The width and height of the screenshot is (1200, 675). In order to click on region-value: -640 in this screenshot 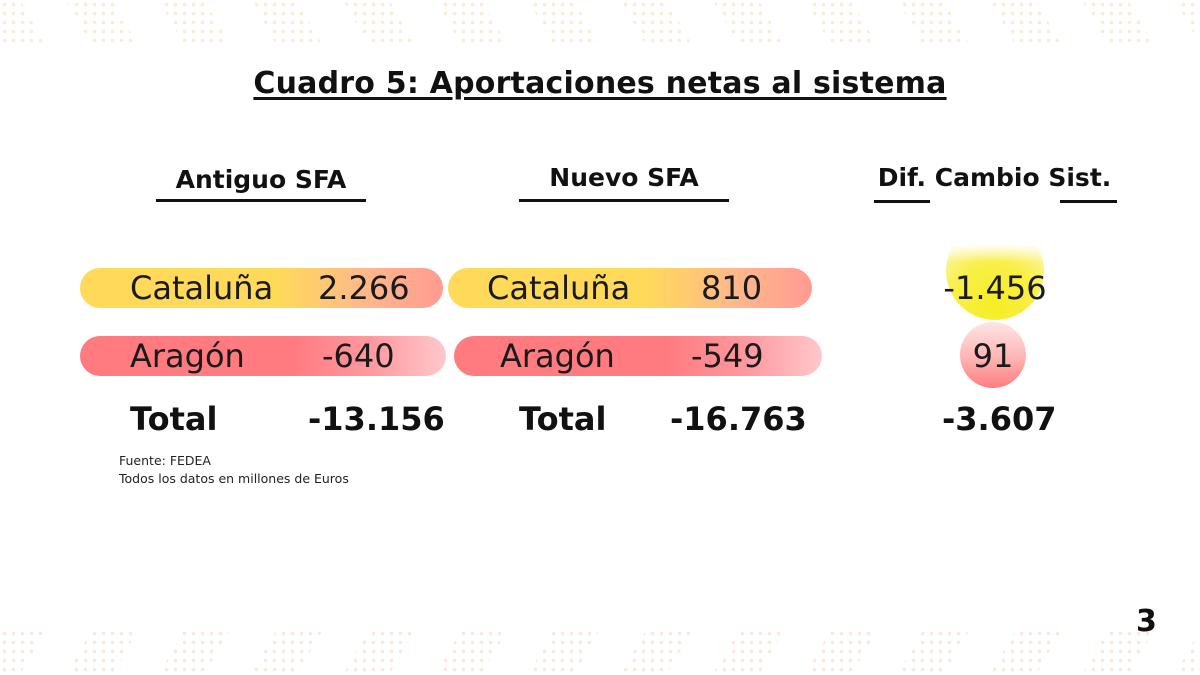, I will do `click(358, 356)`.